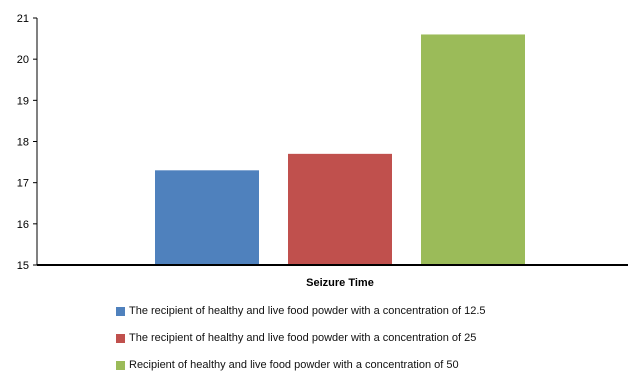  What do you see at coordinates (23, 266) in the screenshot?
I see `y-tick-label-15: 15` at bounding box center [23, 266].